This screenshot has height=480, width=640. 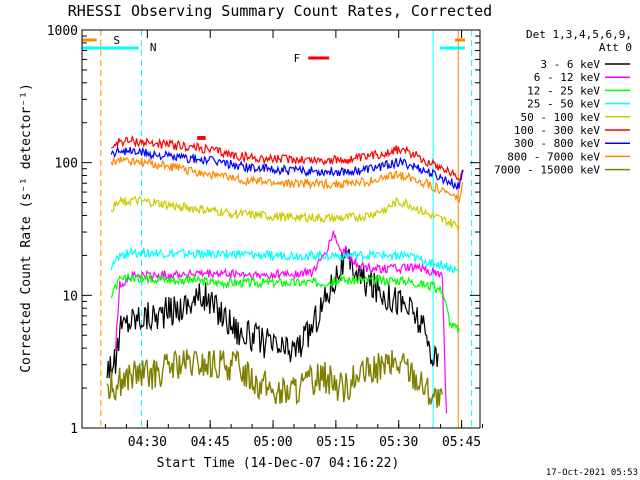 I want to click on legend-label-3: 25 - 50 keV, so click(x=563, y=104).